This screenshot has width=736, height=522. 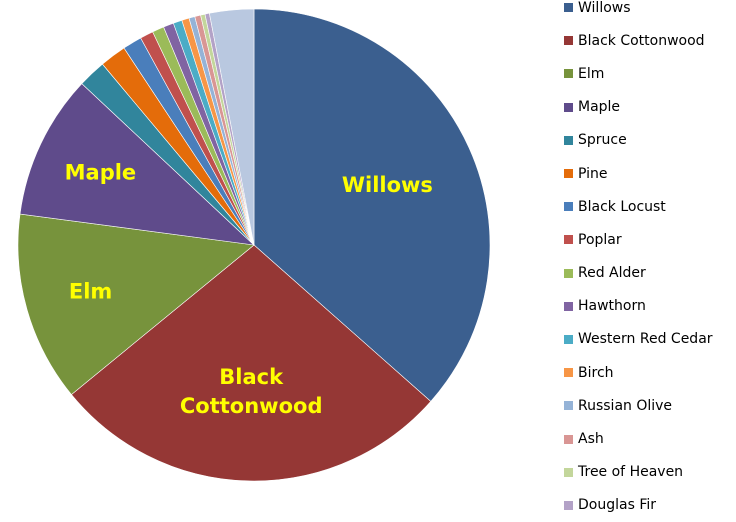 What do you see at coordinates (638, 372) in the screenshot?
I see `legend-item-birch: Birch` at bounding box center [638, 372].